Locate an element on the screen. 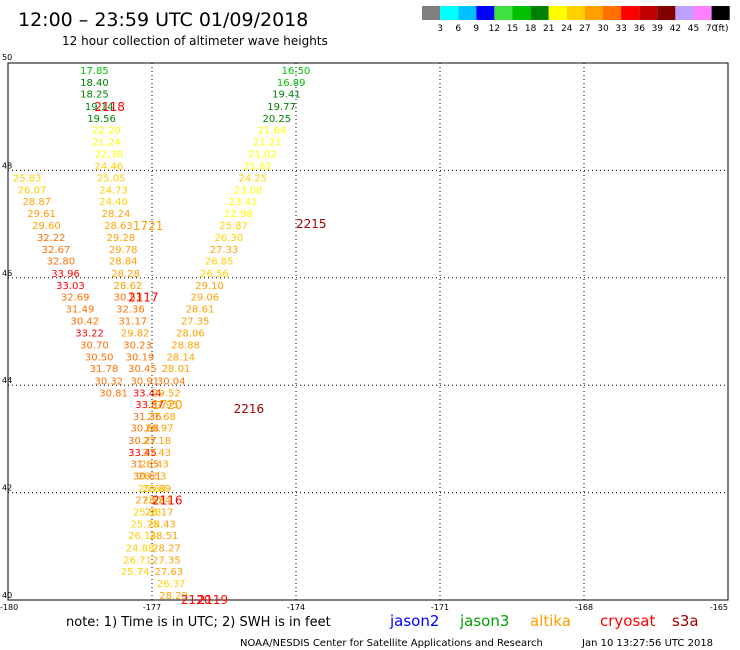 This screenshot has height=650, width=740. swh-value-label: 29.52 is located at coordinates (166, 393).